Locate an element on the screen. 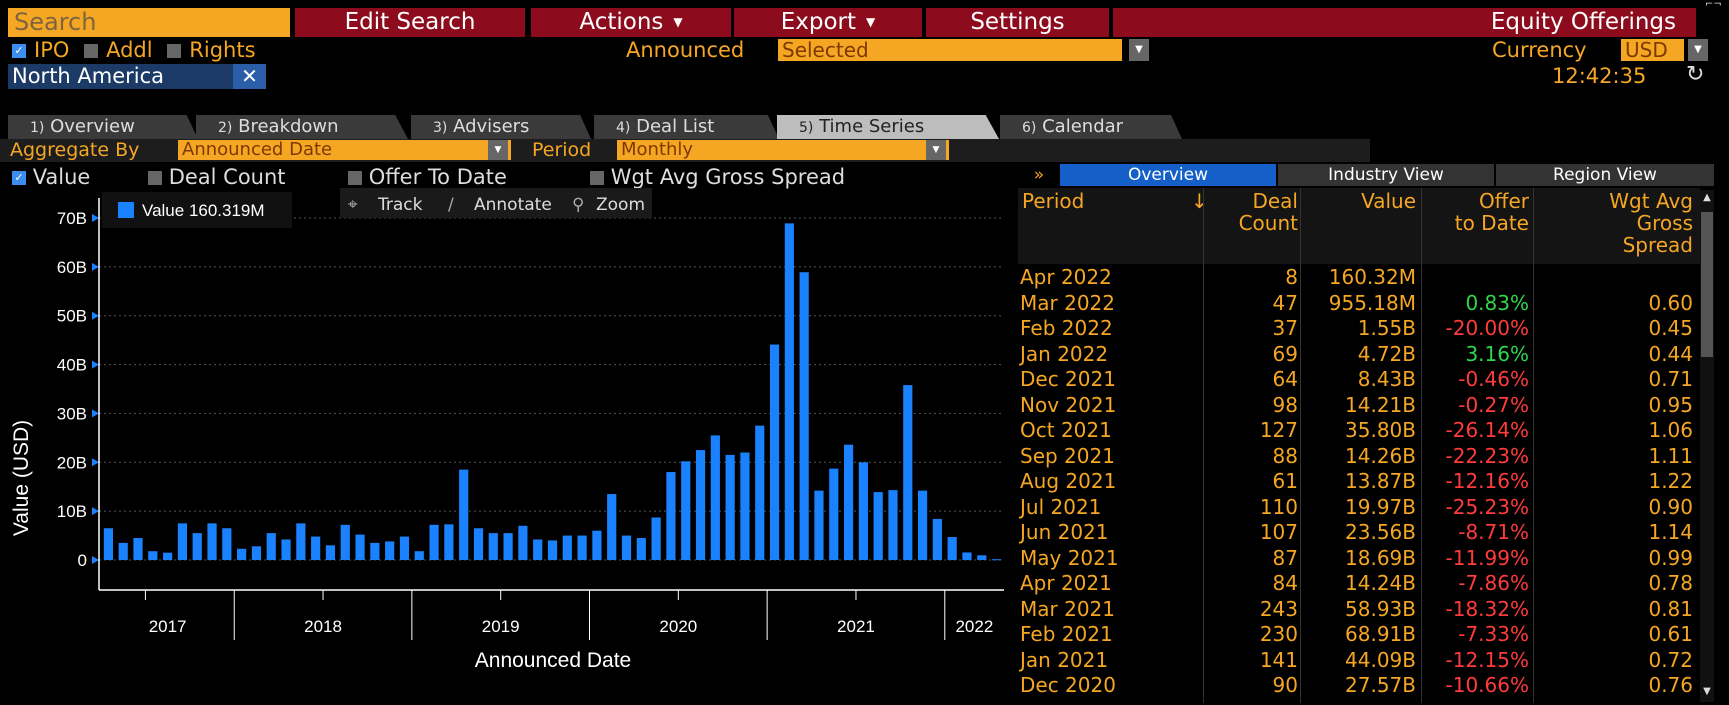  window-corner-icon: ⌐¬ is located at coordinates (1713, 5).